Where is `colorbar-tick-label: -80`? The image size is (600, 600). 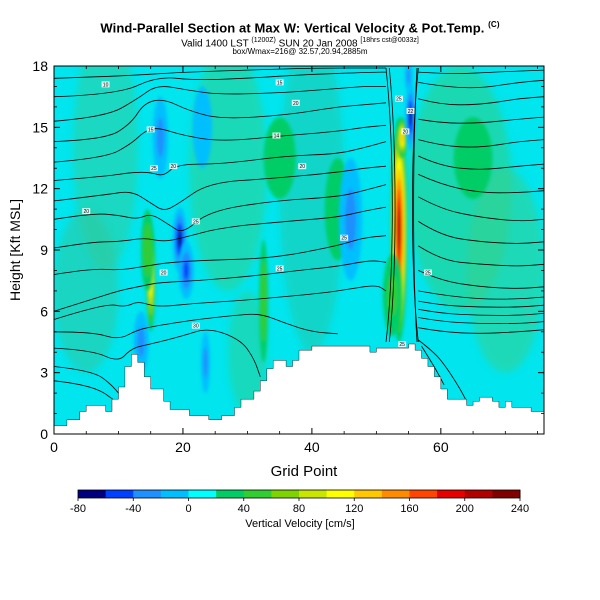 colorbar-tick-label: -80 is located at coordinates (78, 509).